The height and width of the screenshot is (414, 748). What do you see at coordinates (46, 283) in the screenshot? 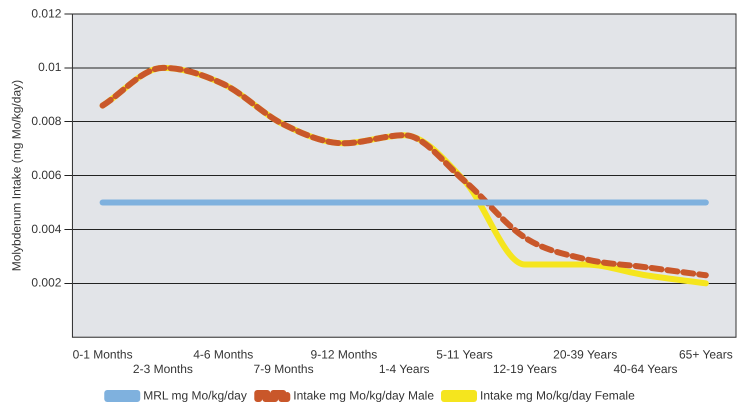
I see `y-tick-label: 0.002` at bounding box center [46, 283].